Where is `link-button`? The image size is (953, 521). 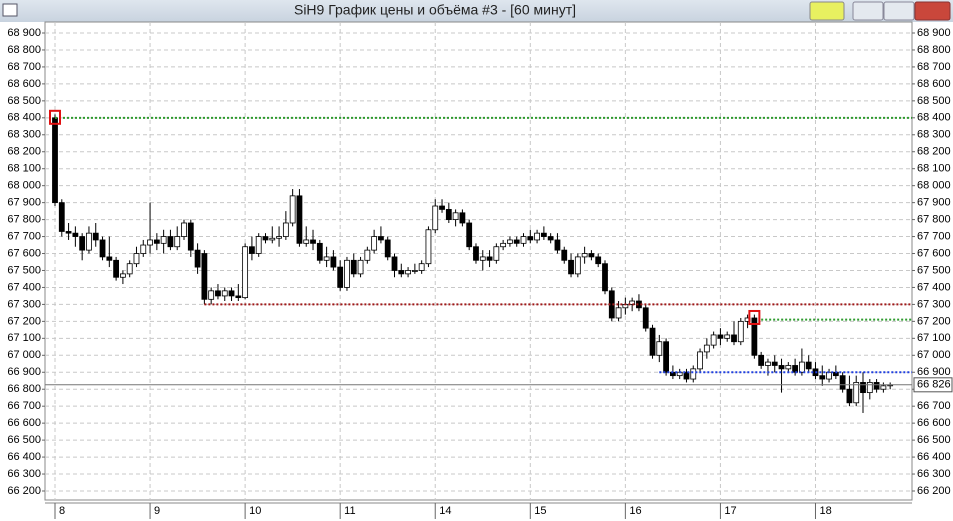
link-button is located at coordinates (827, 11).